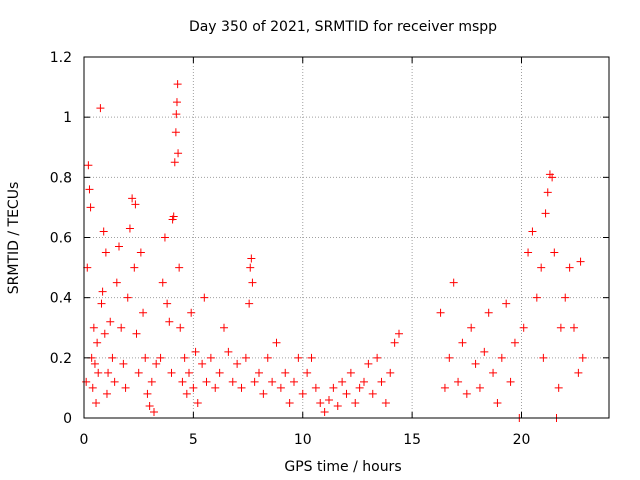 This screenshot has height=480, width=640. I want to click on x-tick-label: 20, so click(522, 440).